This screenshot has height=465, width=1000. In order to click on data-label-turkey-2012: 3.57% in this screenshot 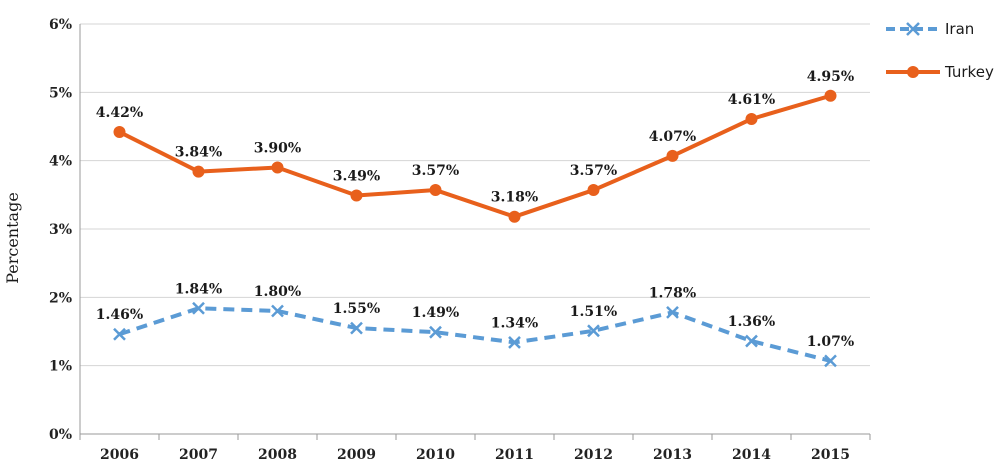, I will do `click(593, 171)`.